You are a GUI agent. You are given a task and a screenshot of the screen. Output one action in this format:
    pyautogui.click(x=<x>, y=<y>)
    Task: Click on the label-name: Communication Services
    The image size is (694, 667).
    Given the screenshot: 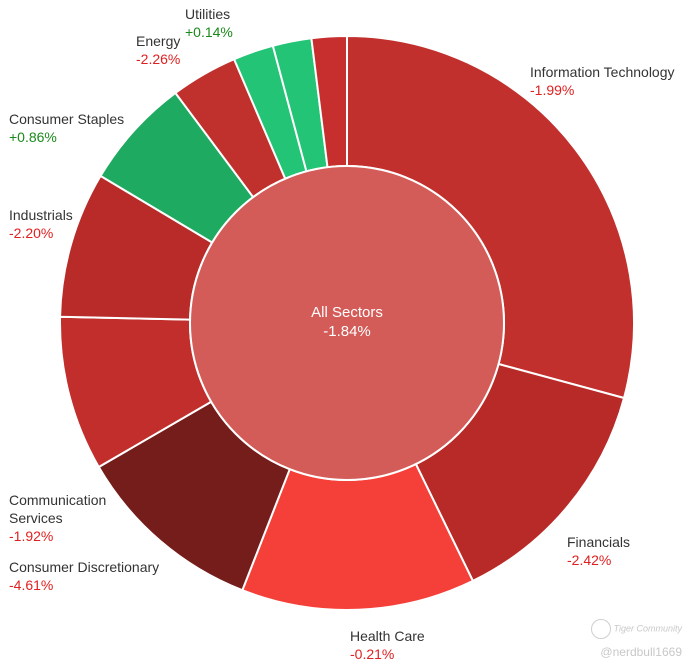 What is the action you would take?
    pyautogui.click(x=58, y=509)
    